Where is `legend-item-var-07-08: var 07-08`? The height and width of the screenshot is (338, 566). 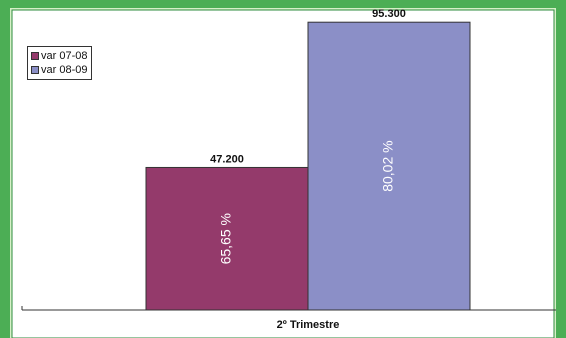
legend-item-var-07-08: var 07-08 is located at coordinates (59, 56).